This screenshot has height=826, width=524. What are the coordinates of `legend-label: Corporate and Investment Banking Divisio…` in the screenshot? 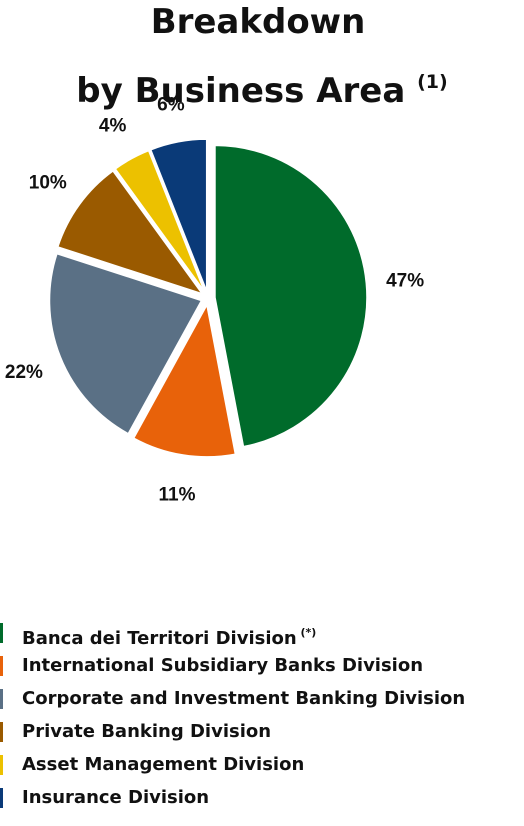 It's located at (244, 698).